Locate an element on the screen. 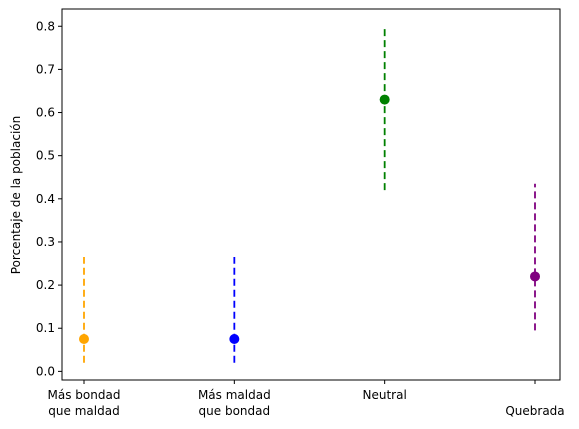 The image size is (579, 429). y-tick-label: 0.3 is located at coordinates (45, 242).